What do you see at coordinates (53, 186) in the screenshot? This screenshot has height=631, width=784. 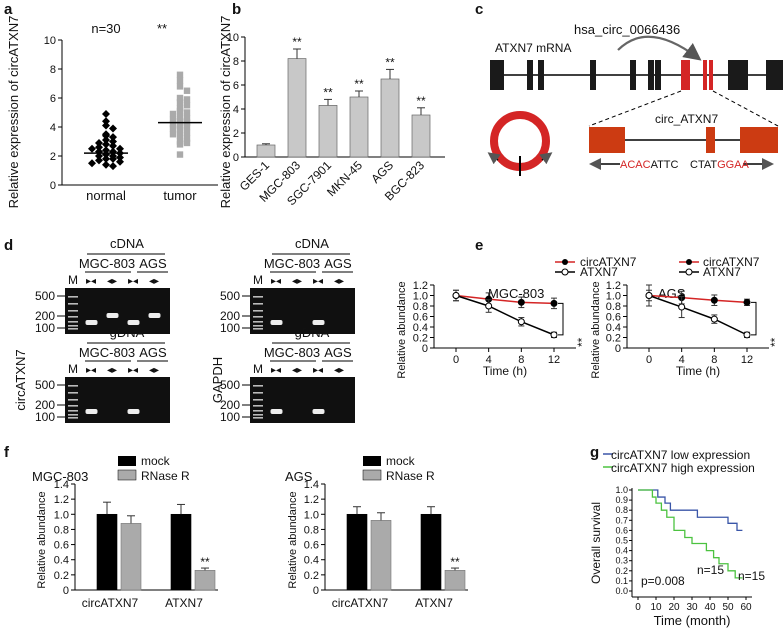 I see `a-y-tick-label: 0` at bounding box center [53, 186].